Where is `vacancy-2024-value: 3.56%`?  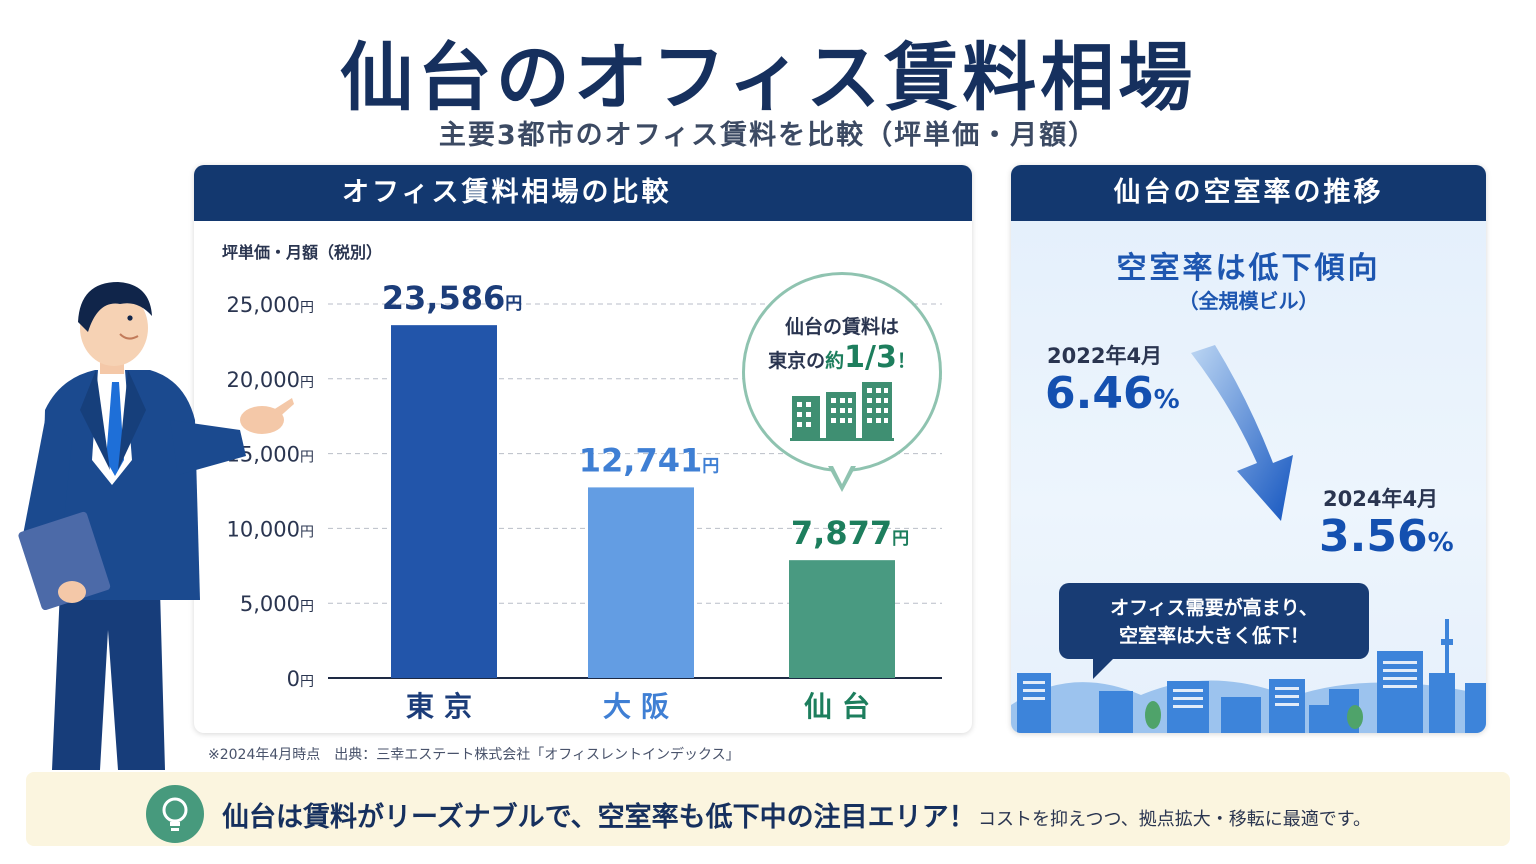 vacancy-2024-value: 3.56% is located at coordinates (1386, 536).